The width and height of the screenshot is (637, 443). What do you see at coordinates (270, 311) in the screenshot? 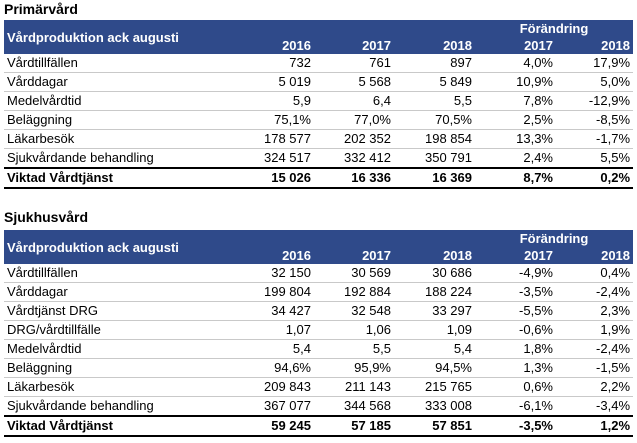
I see `cell-v2016: 34 427` at bounding box center [270, 311].